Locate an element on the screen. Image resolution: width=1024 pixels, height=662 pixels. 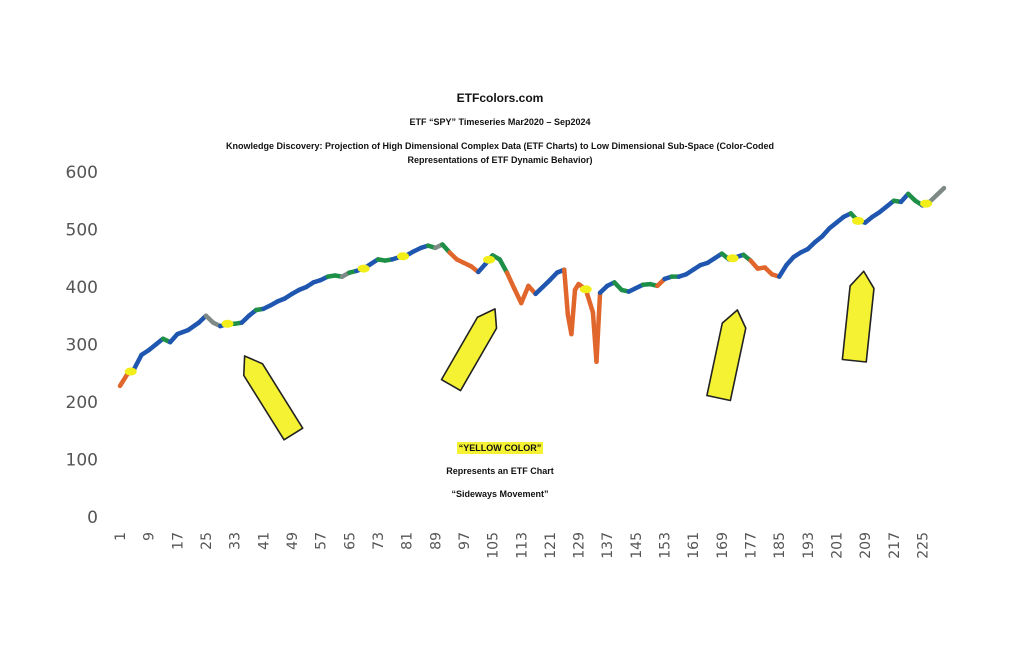
yellow-color-label: “YELLOW COLOR” is located at coordinates (500, 448).